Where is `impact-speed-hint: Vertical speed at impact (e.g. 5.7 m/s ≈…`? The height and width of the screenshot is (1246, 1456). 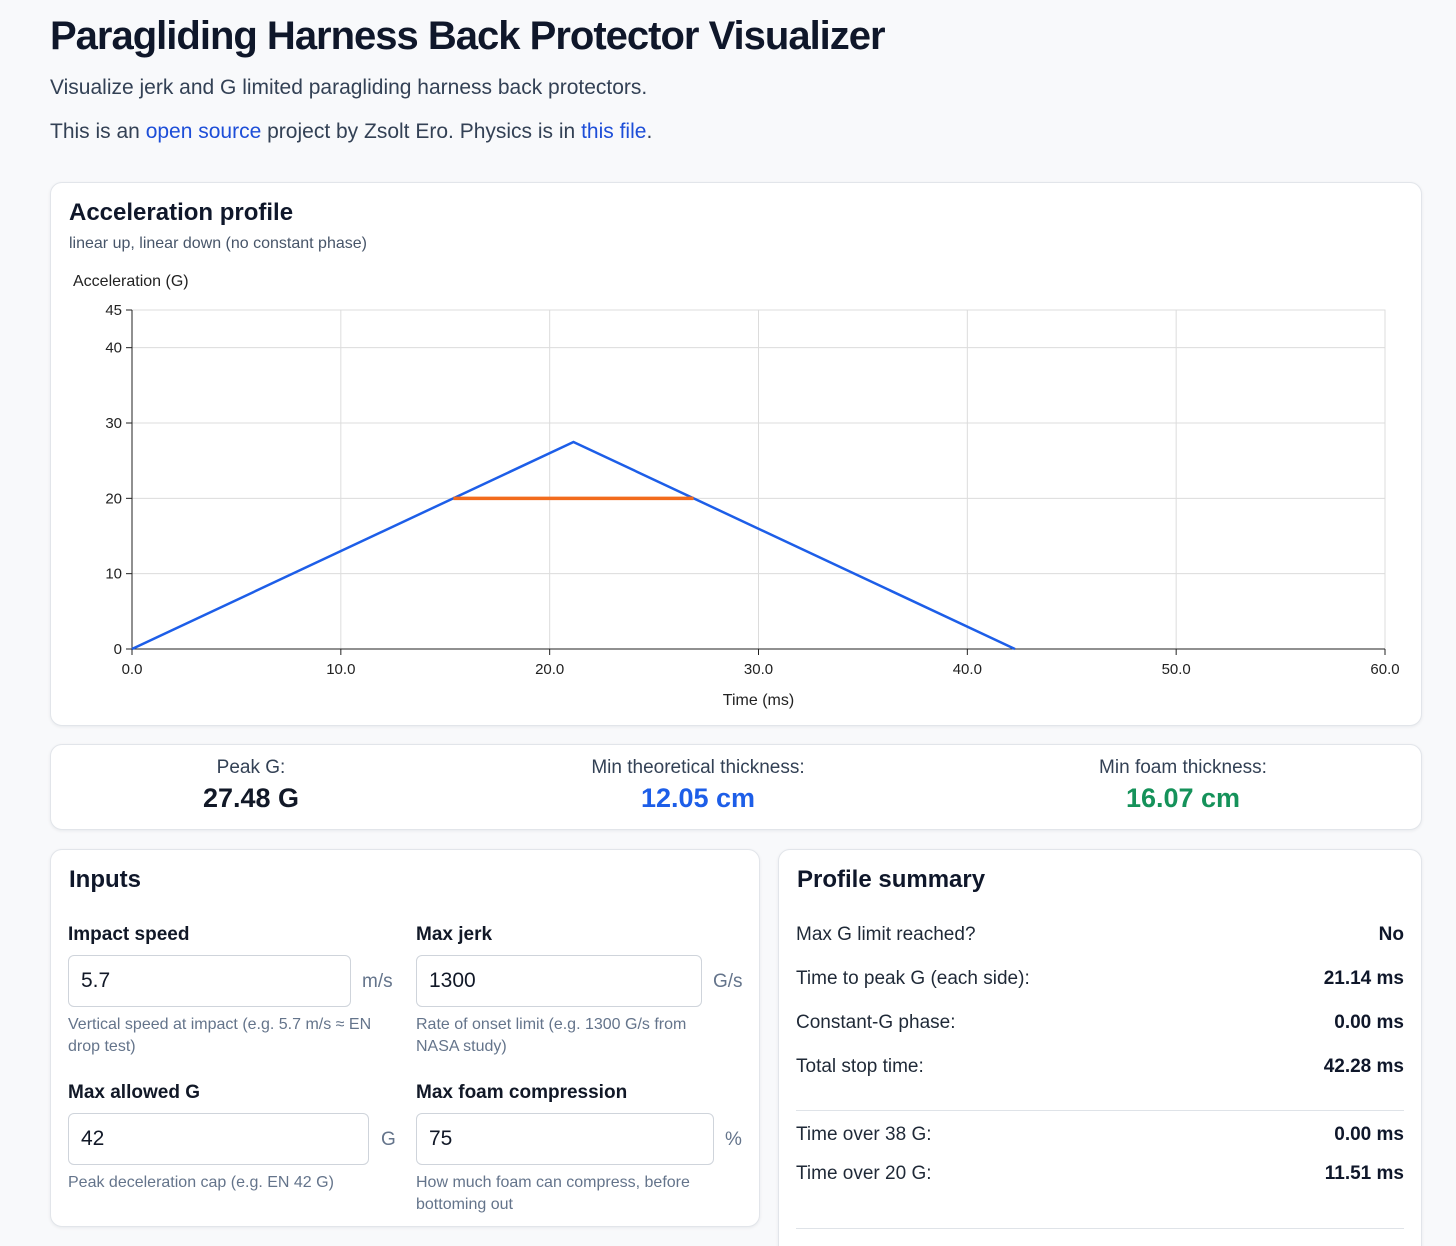 impact-speed-hint: Vertical speed at impact (e.g. 5.7 m/s ≈… is located at coordinates (220, 1035).